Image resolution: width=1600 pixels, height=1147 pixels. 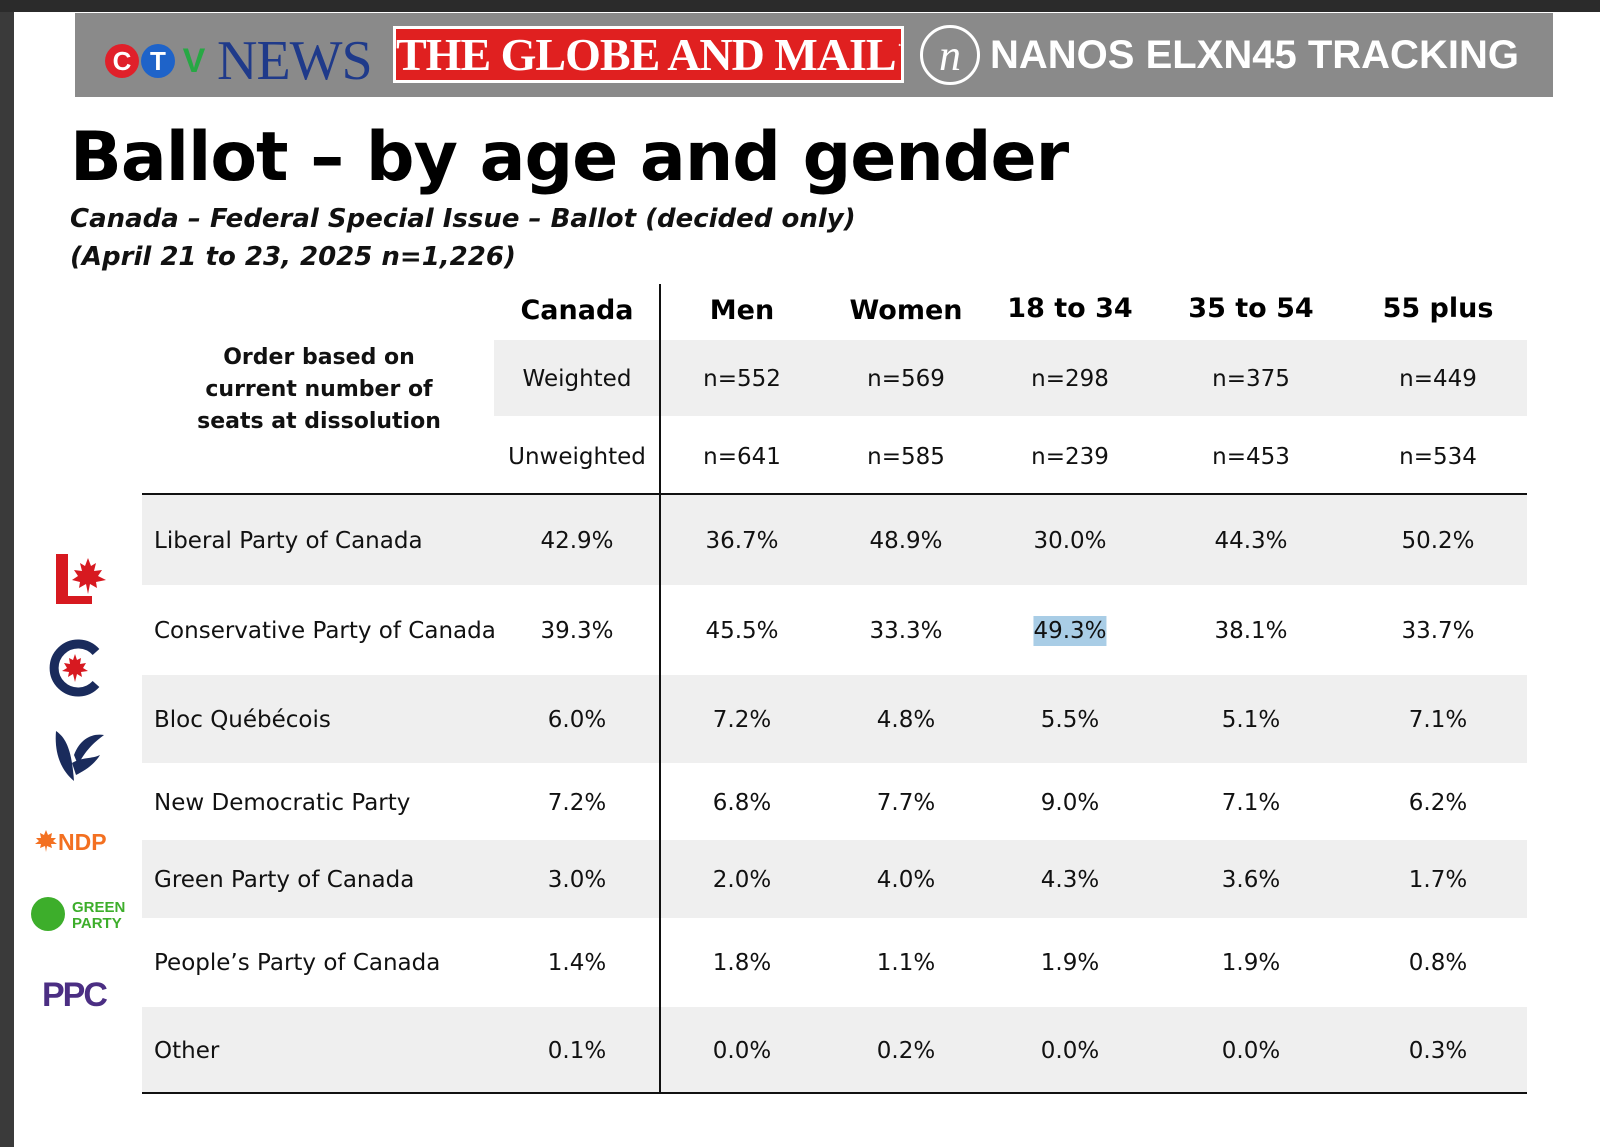 I want to click on ppc-logo-icon: PPC, so click(x=75, y=995).